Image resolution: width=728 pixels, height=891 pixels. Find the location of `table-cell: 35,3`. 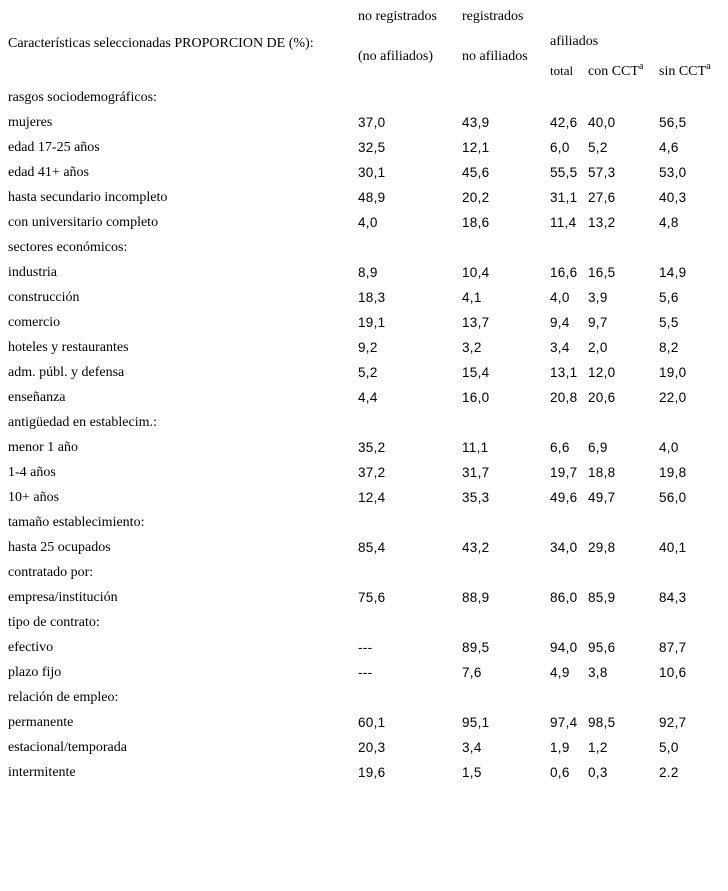

table-cell: 35,3 is located at coordinates (476, 497).